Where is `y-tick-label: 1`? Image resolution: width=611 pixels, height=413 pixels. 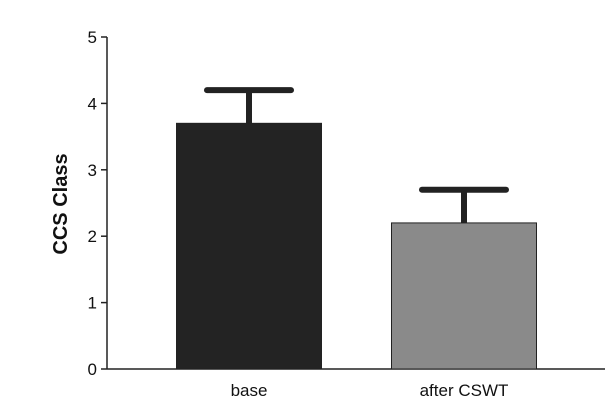
y-tick-label: 1 is located at coordinates (92, 303).